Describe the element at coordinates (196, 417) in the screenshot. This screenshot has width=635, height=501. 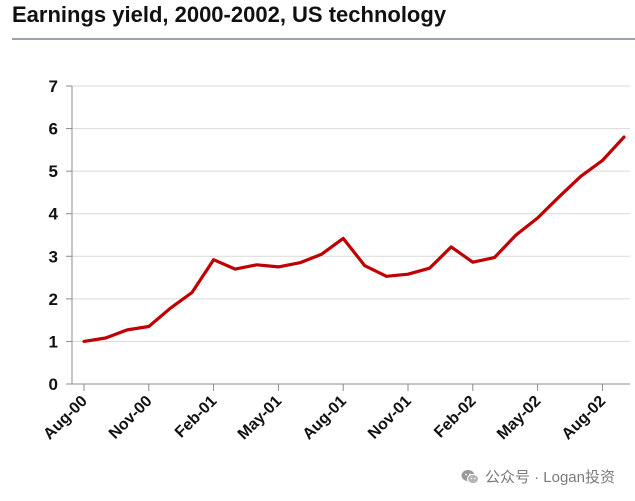
I see `x-tick-label: Feb-01` at that location.